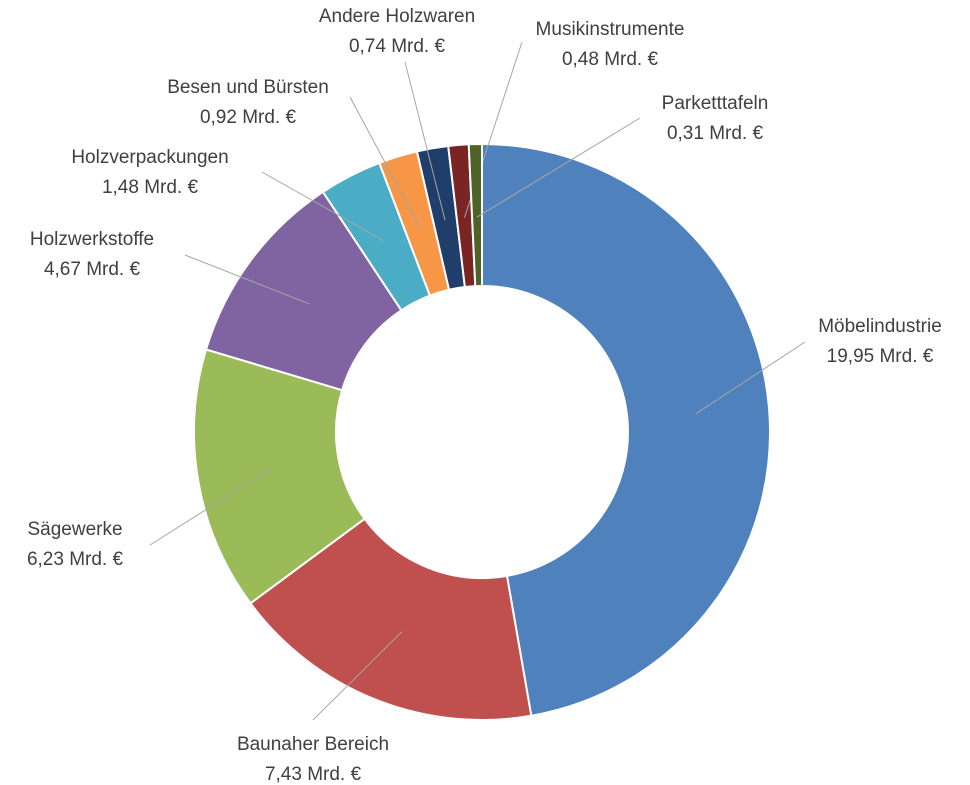  What do you see at coordinates (610, 59) in the screenshot?
I see `slice-value-label: 0,48 Mrd. €` at bounding box center [610, 59].